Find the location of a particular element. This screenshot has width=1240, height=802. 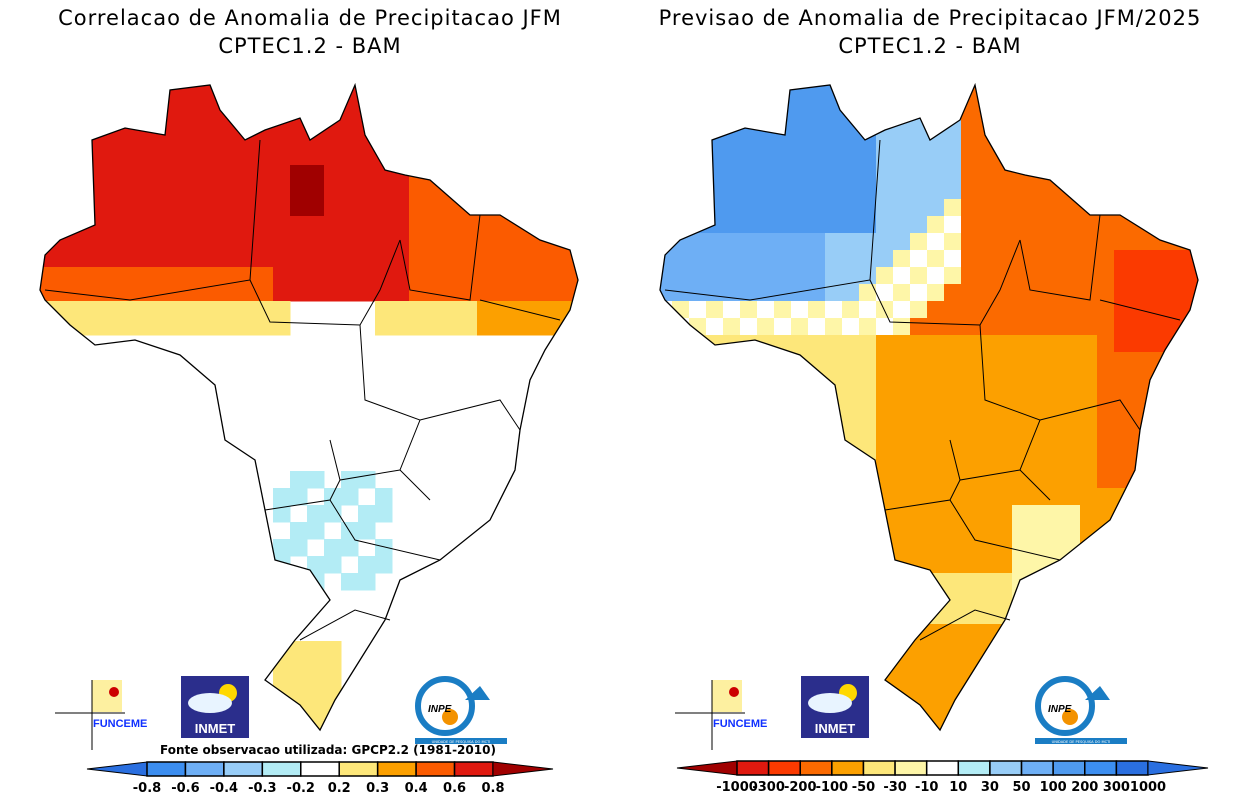

colorbar-tick-label: 50 is located at coordinates (1021, 787).